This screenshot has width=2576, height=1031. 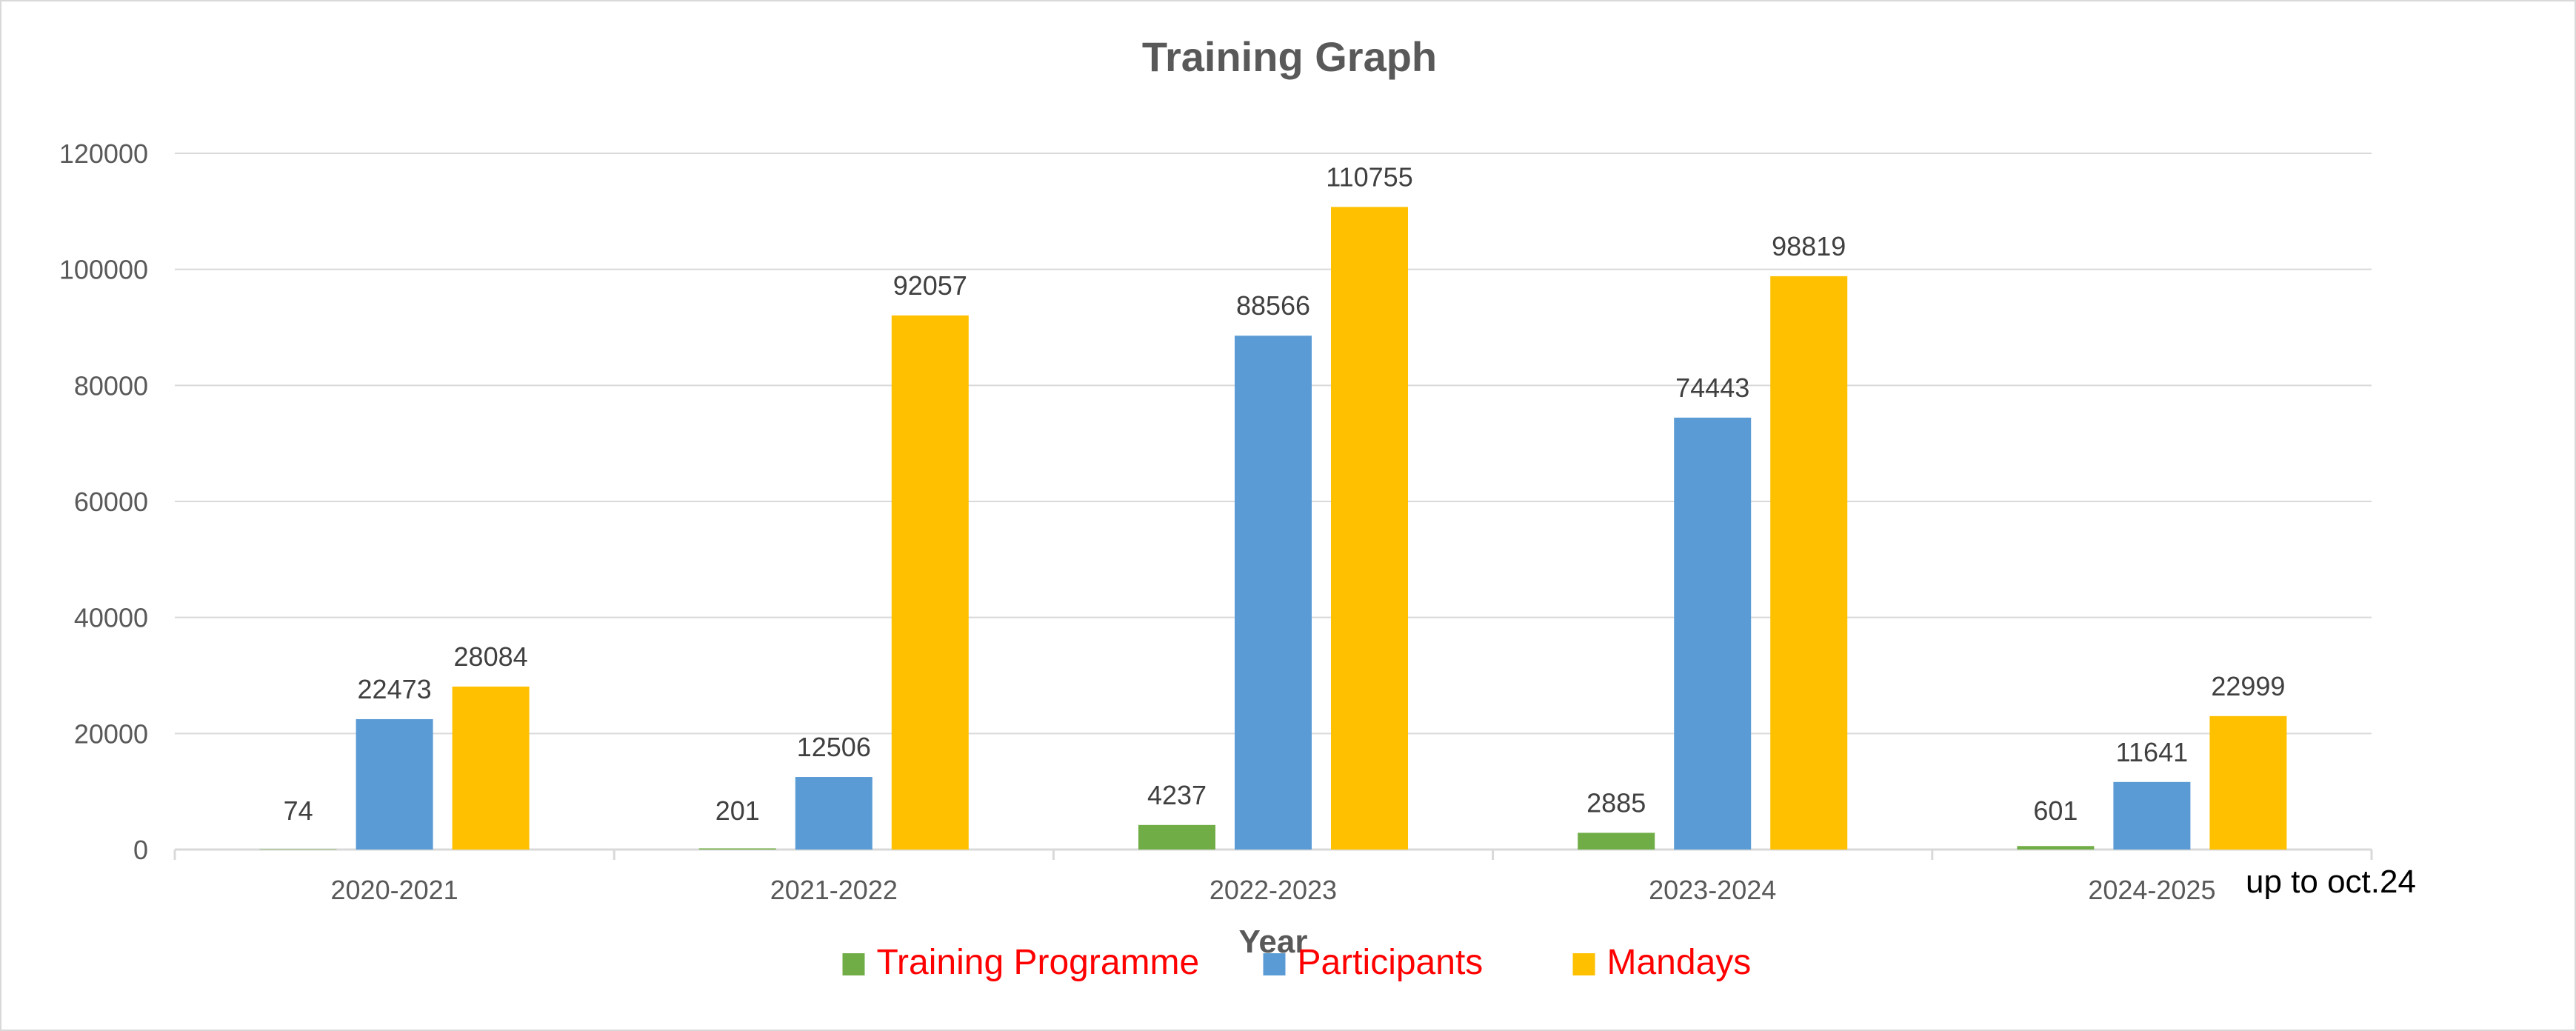 What do you see at coordinates (111, 502) in the screenshot?
I see `y-tick-label: 60000` at bounding box center [111, 502].